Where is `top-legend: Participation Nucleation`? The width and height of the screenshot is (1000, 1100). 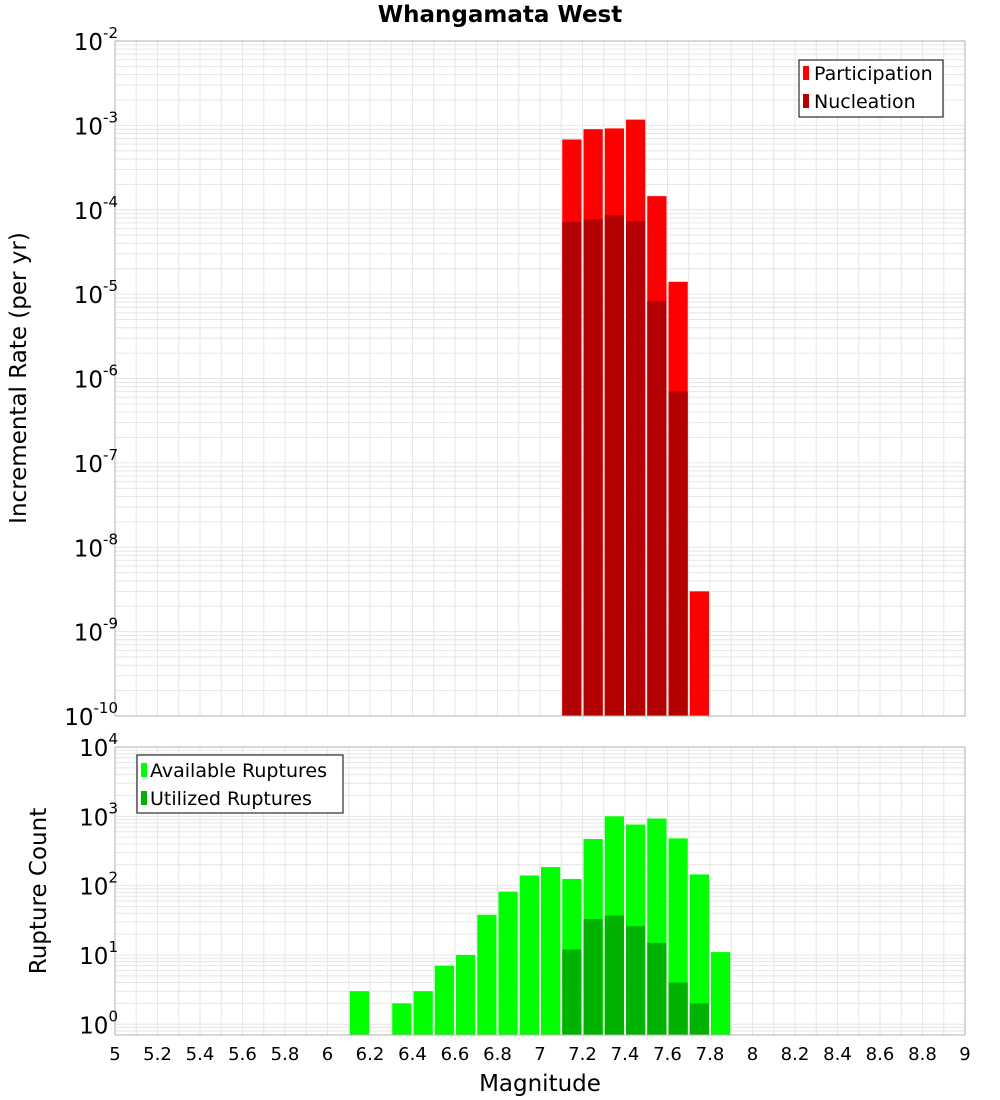
top-legend: Participation Nucleation is located at coordinates (871, 88).